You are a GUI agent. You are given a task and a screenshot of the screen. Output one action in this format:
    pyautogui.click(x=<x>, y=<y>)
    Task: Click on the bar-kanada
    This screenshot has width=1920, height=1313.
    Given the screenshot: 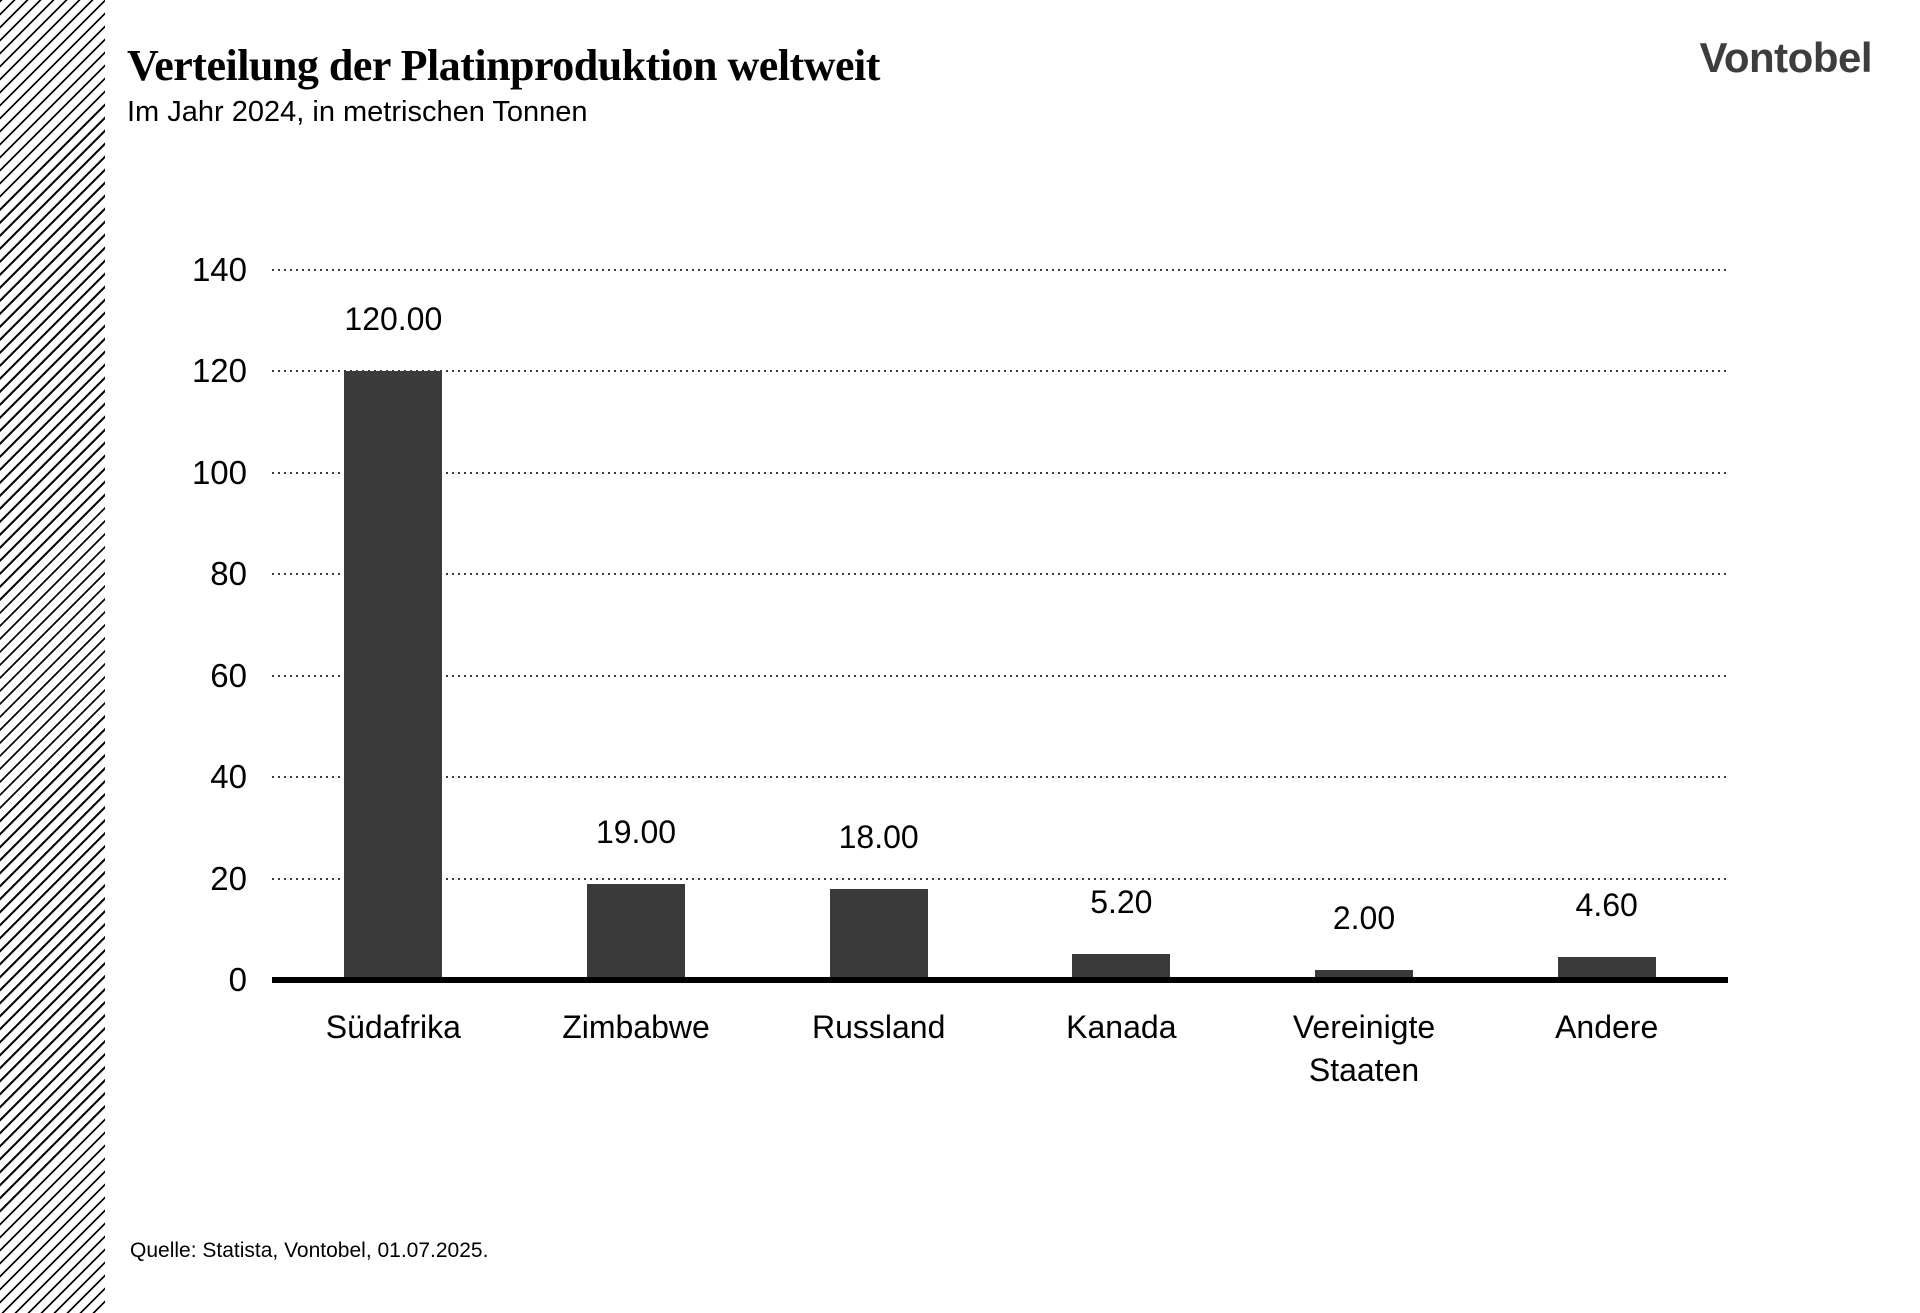 What is the action you would take?
    pyautogui.click(x=1121, y=966)
    